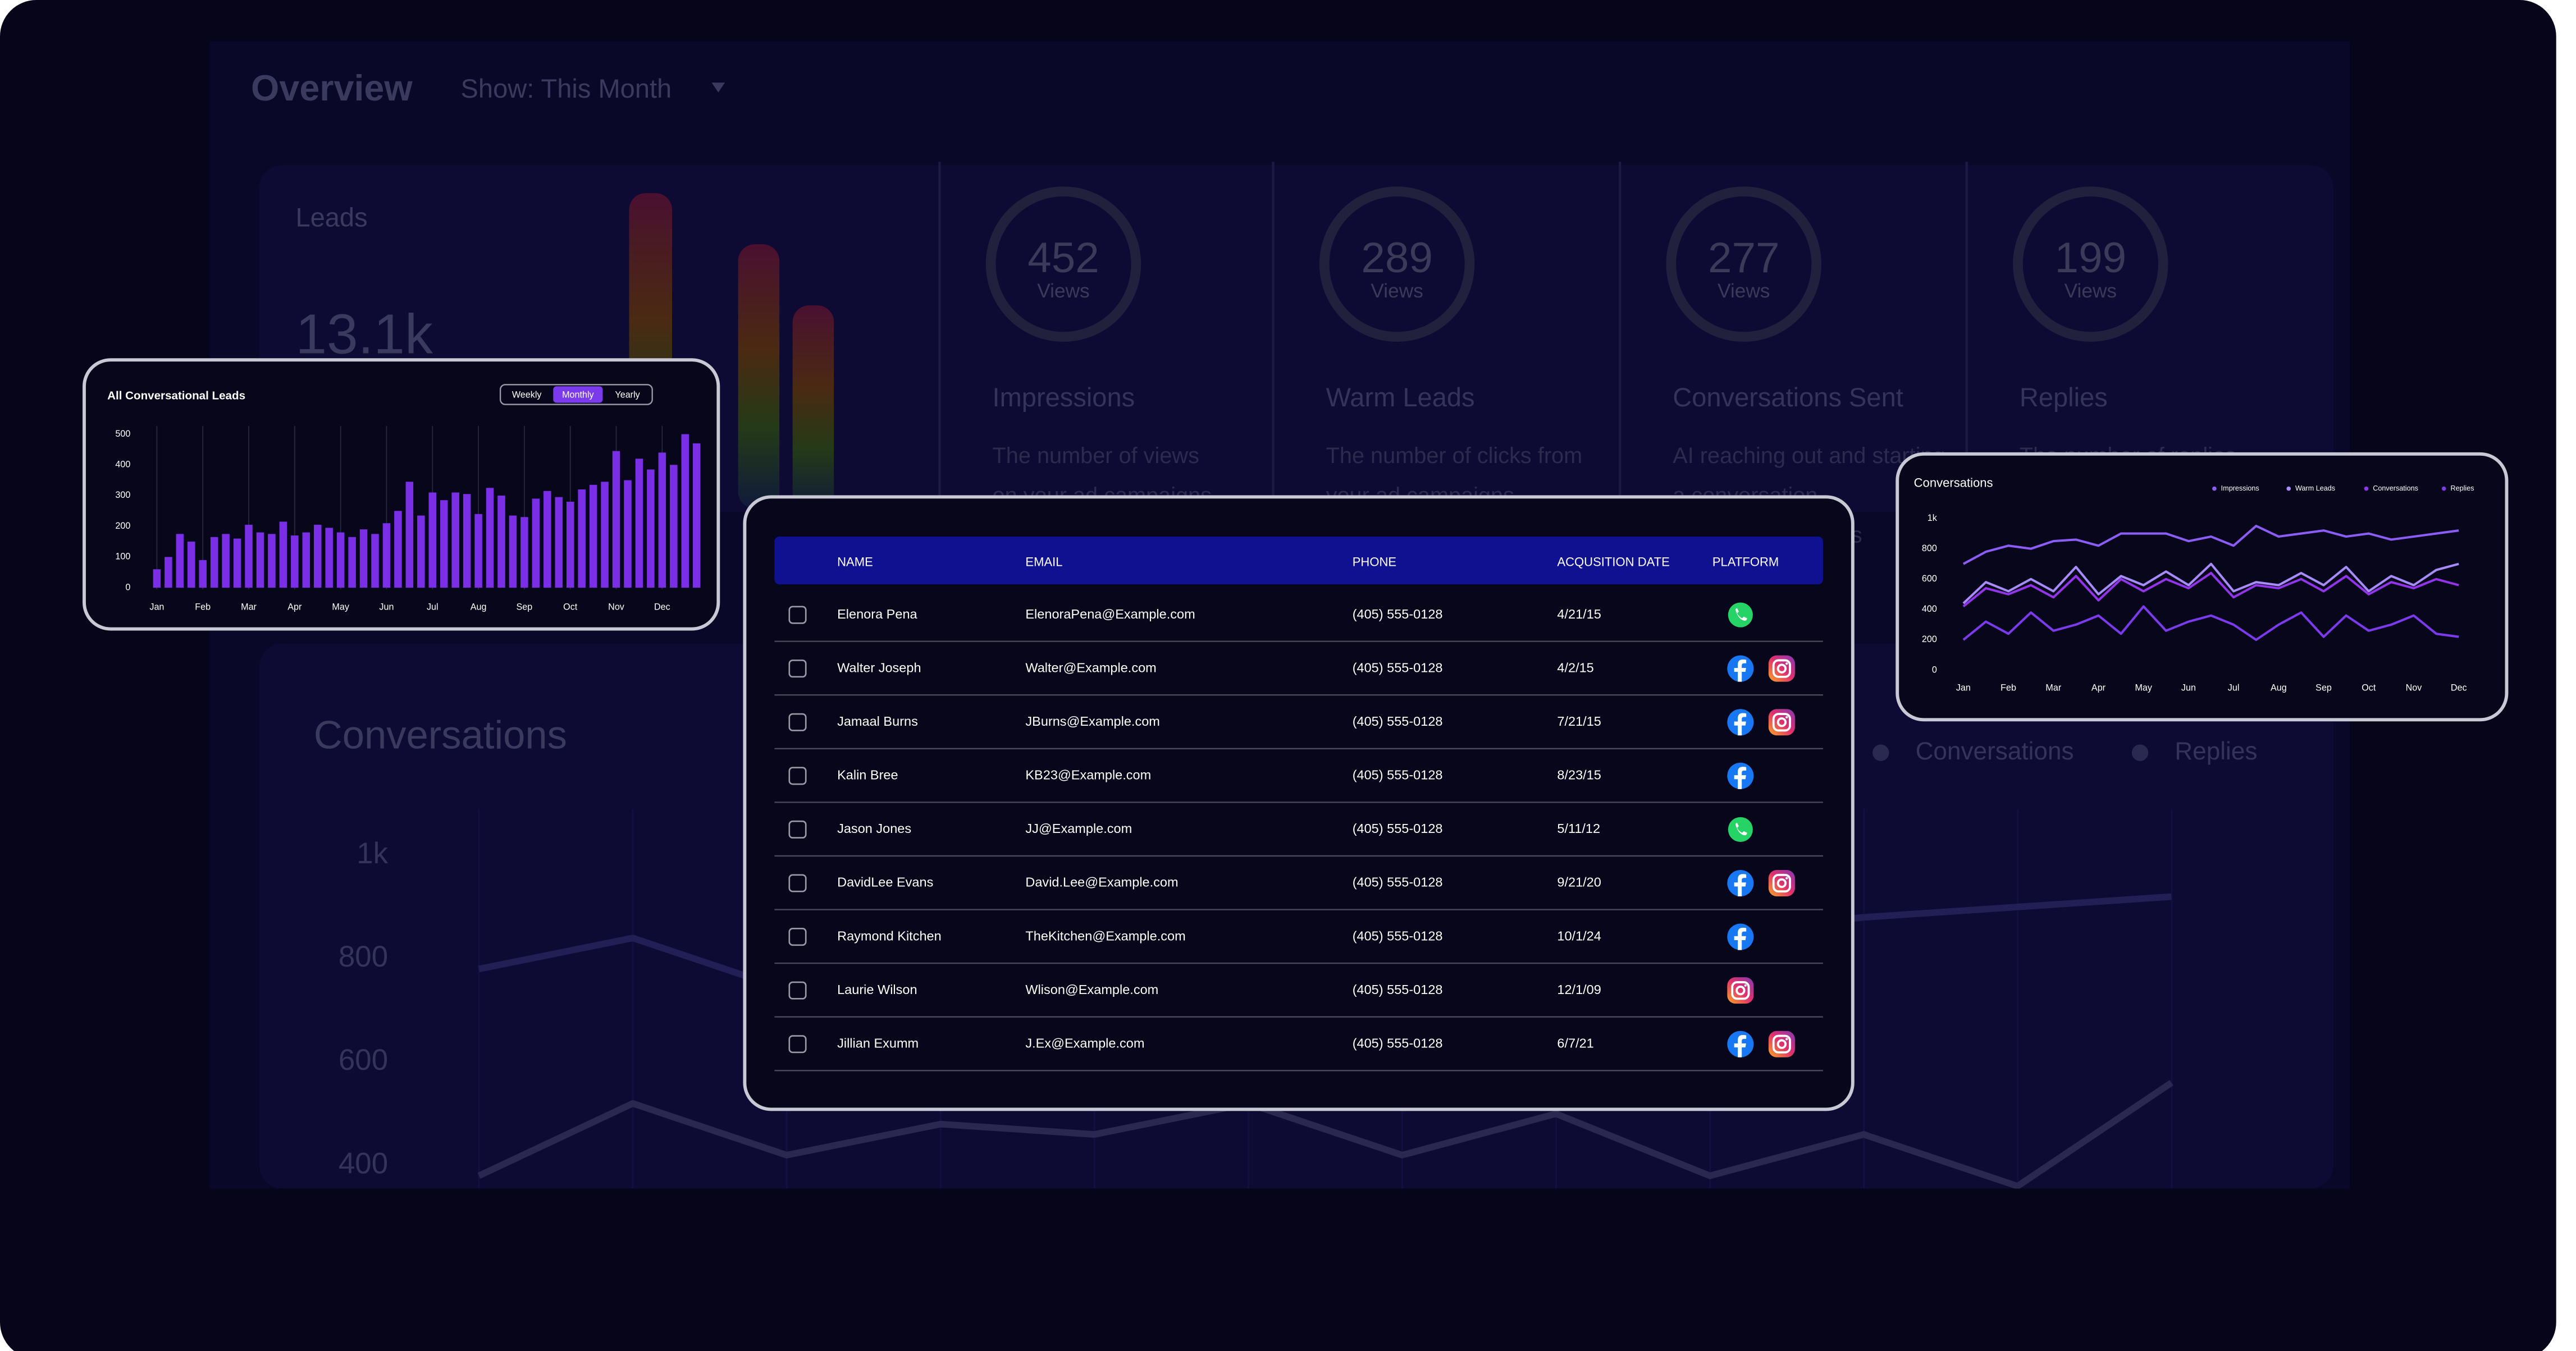 The width and height of the screenshot is (2576, 1351). What do you see at coordinates (1929, 639) in the screenshot?
I see `y-tick-label: 200` at bounding box center [1929, 639].